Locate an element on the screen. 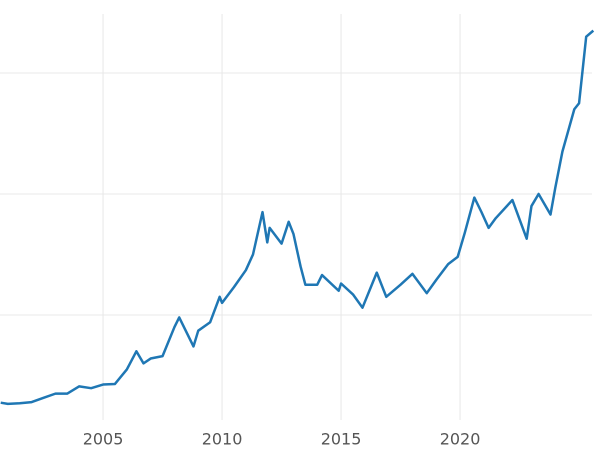 The height and width of the screenshot is (450, 600). x-tick-label: 2005 is located at coordinates (103, 439).